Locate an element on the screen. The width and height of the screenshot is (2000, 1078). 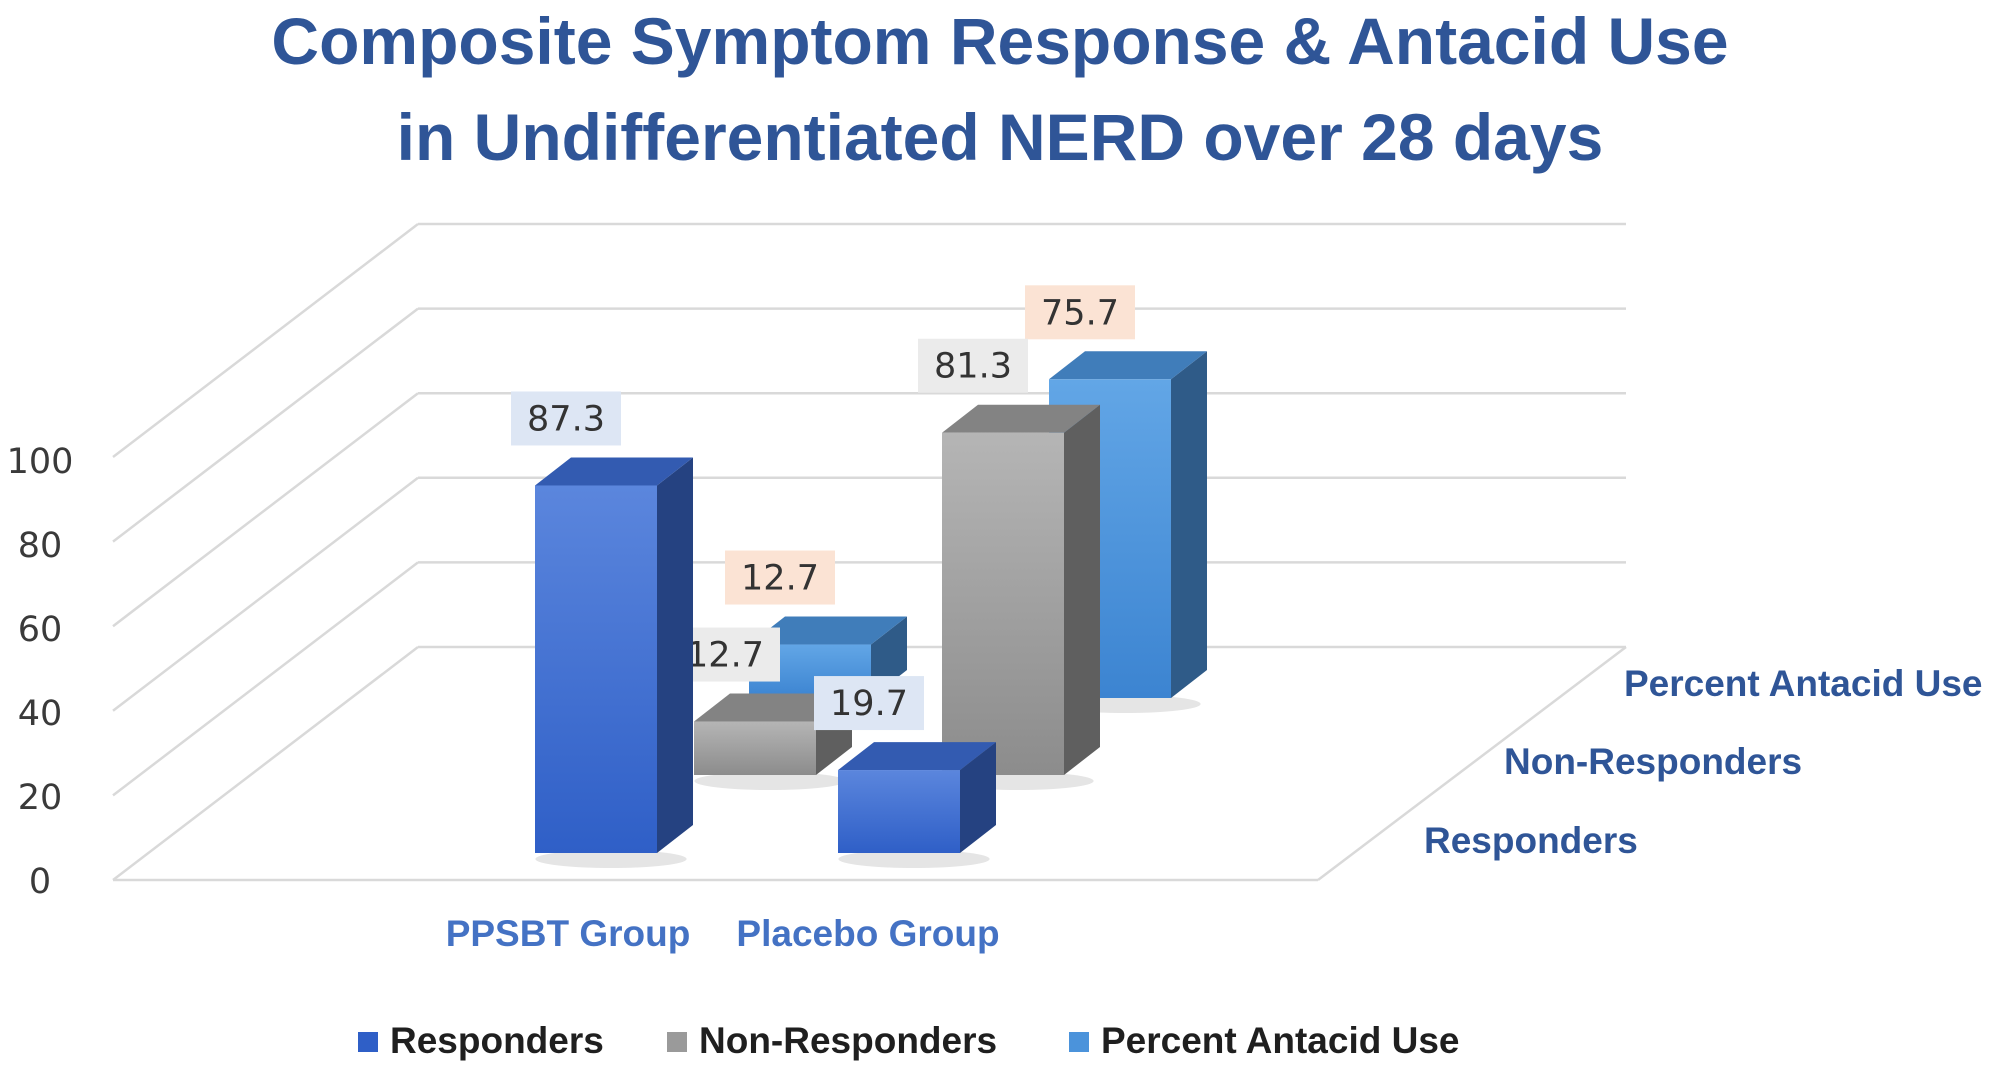
legend-item: Non-Responders is located at coordinates (832, 1040).